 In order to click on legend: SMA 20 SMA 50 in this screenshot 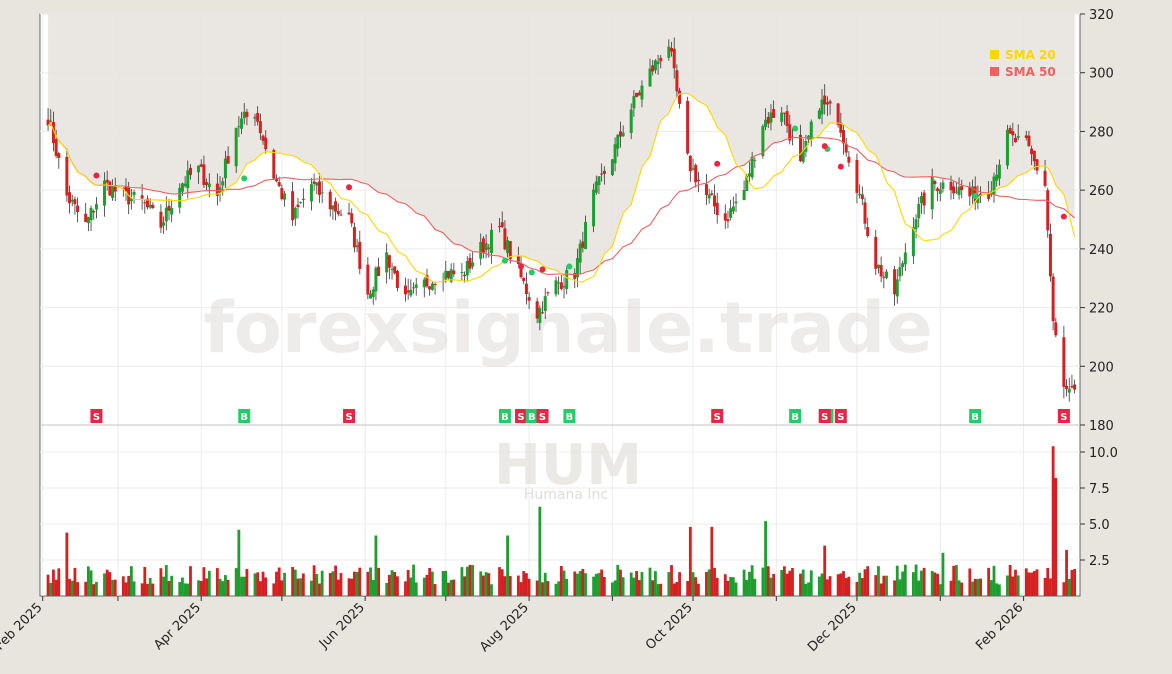, I will do `click(1023, 63)`.